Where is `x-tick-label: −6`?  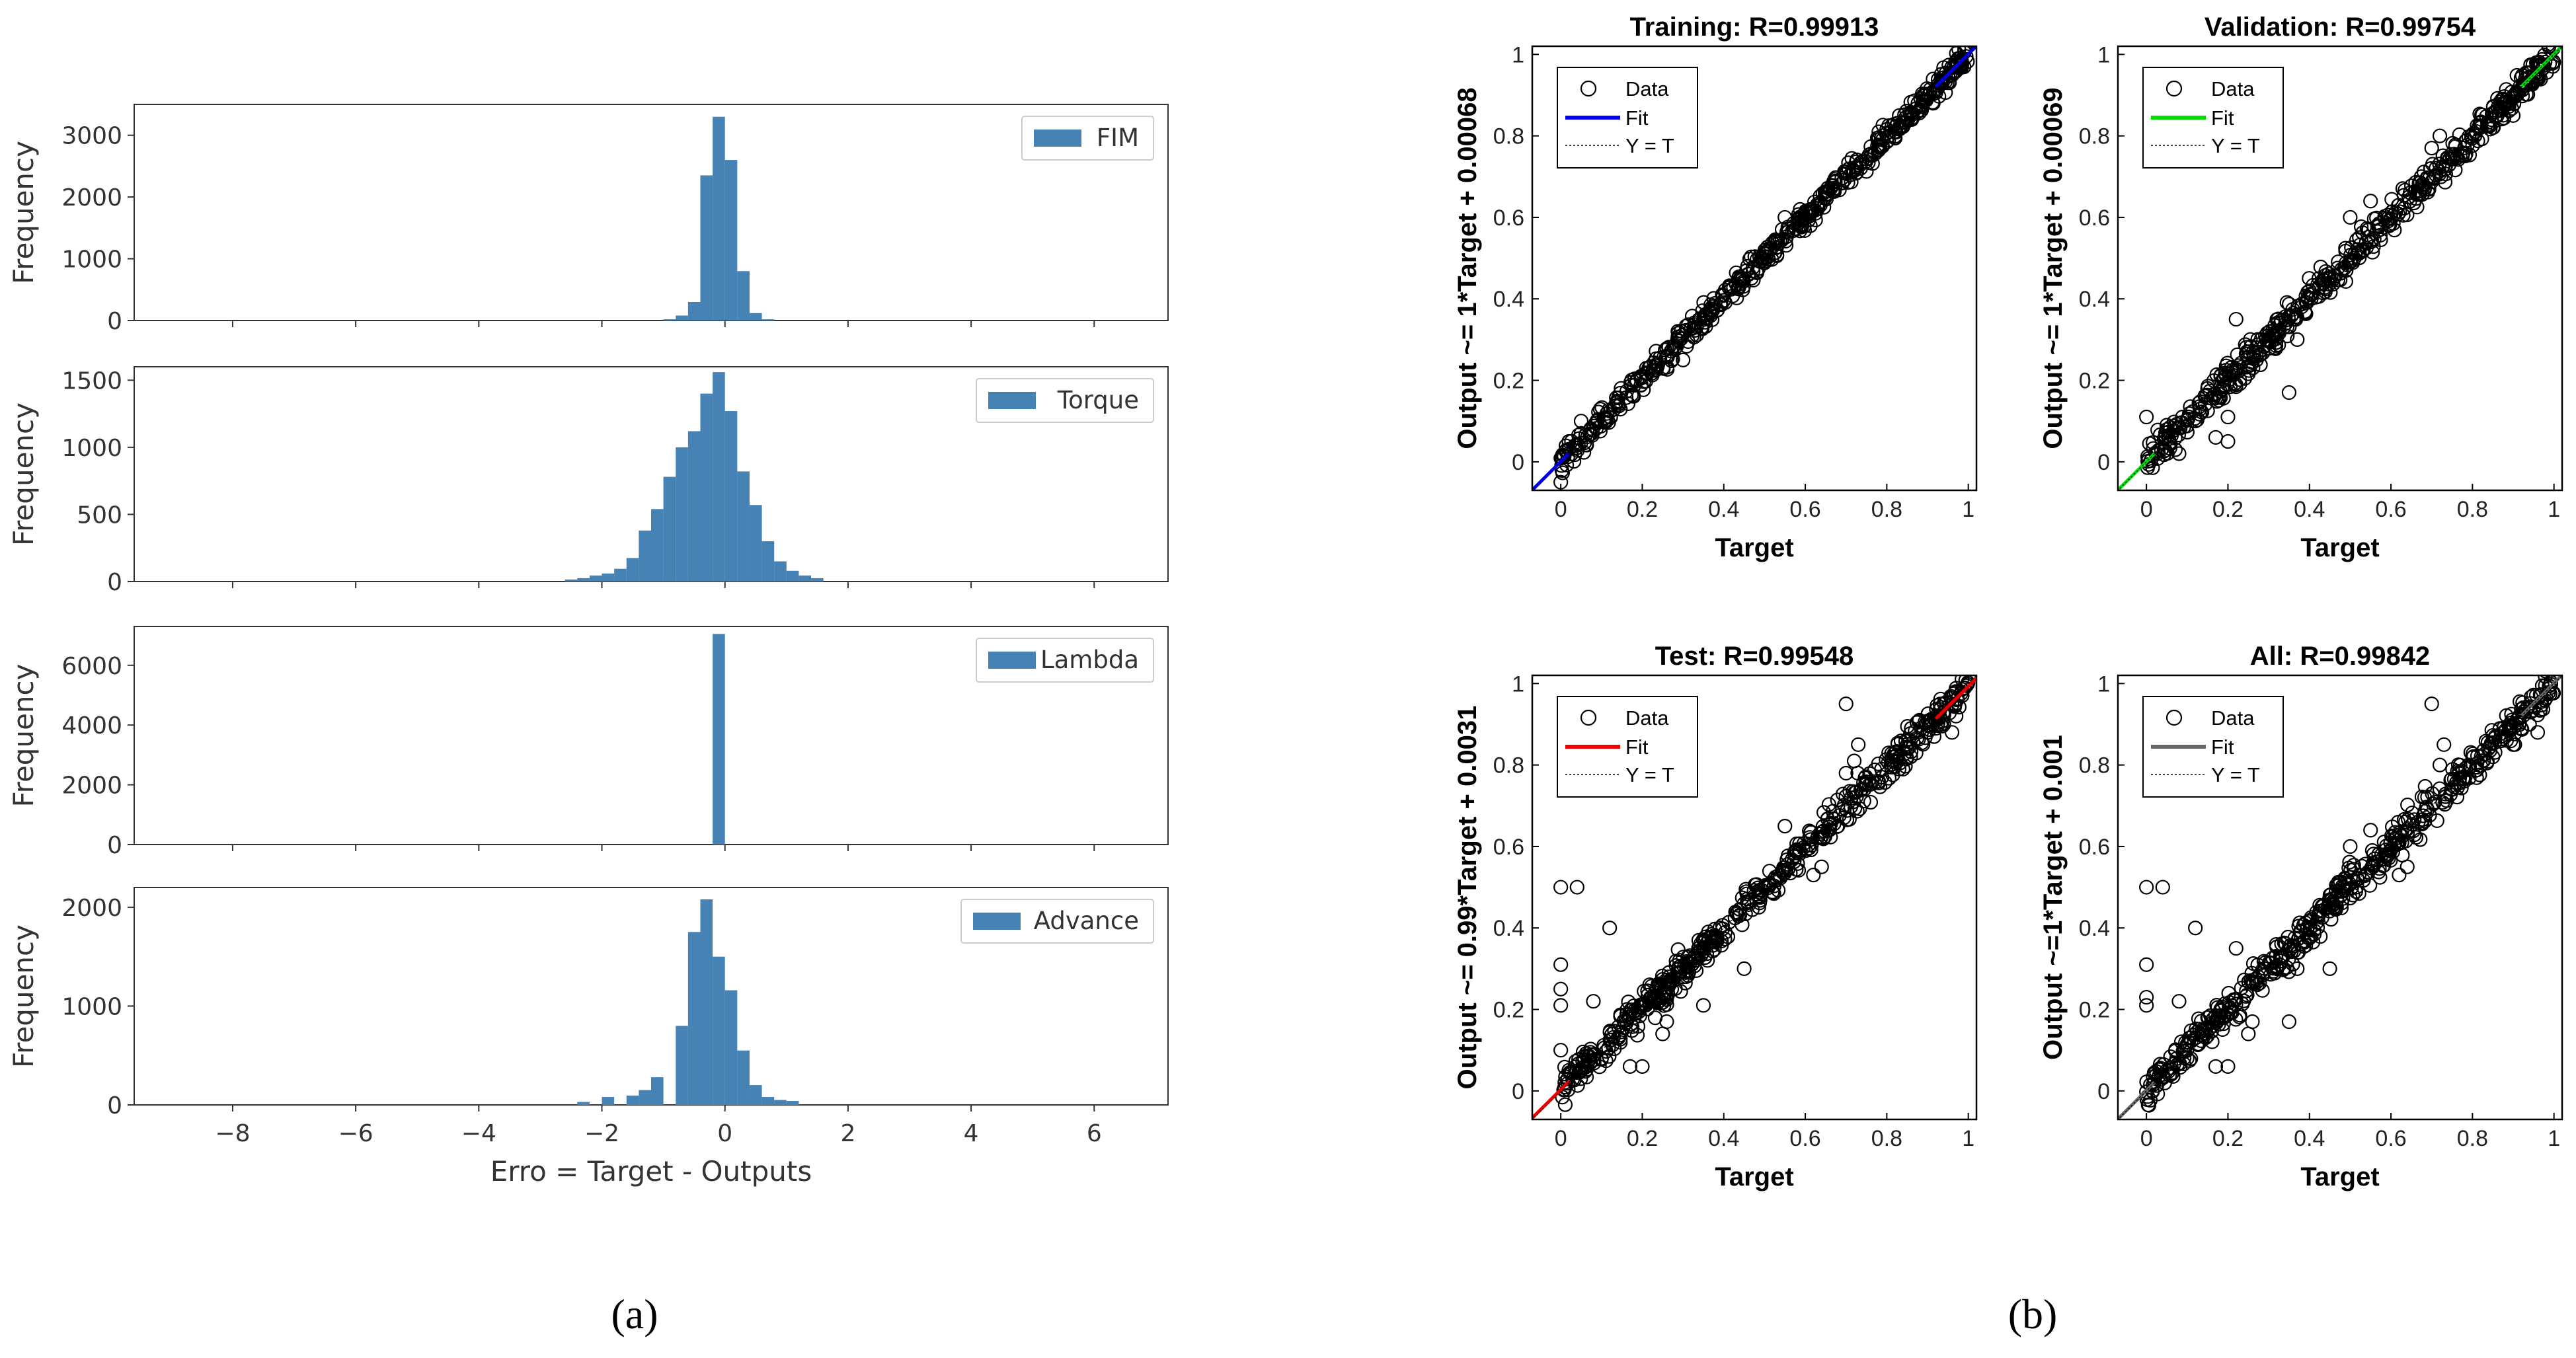
x-tick-label: −6 is located at coordinates (355, 1133).